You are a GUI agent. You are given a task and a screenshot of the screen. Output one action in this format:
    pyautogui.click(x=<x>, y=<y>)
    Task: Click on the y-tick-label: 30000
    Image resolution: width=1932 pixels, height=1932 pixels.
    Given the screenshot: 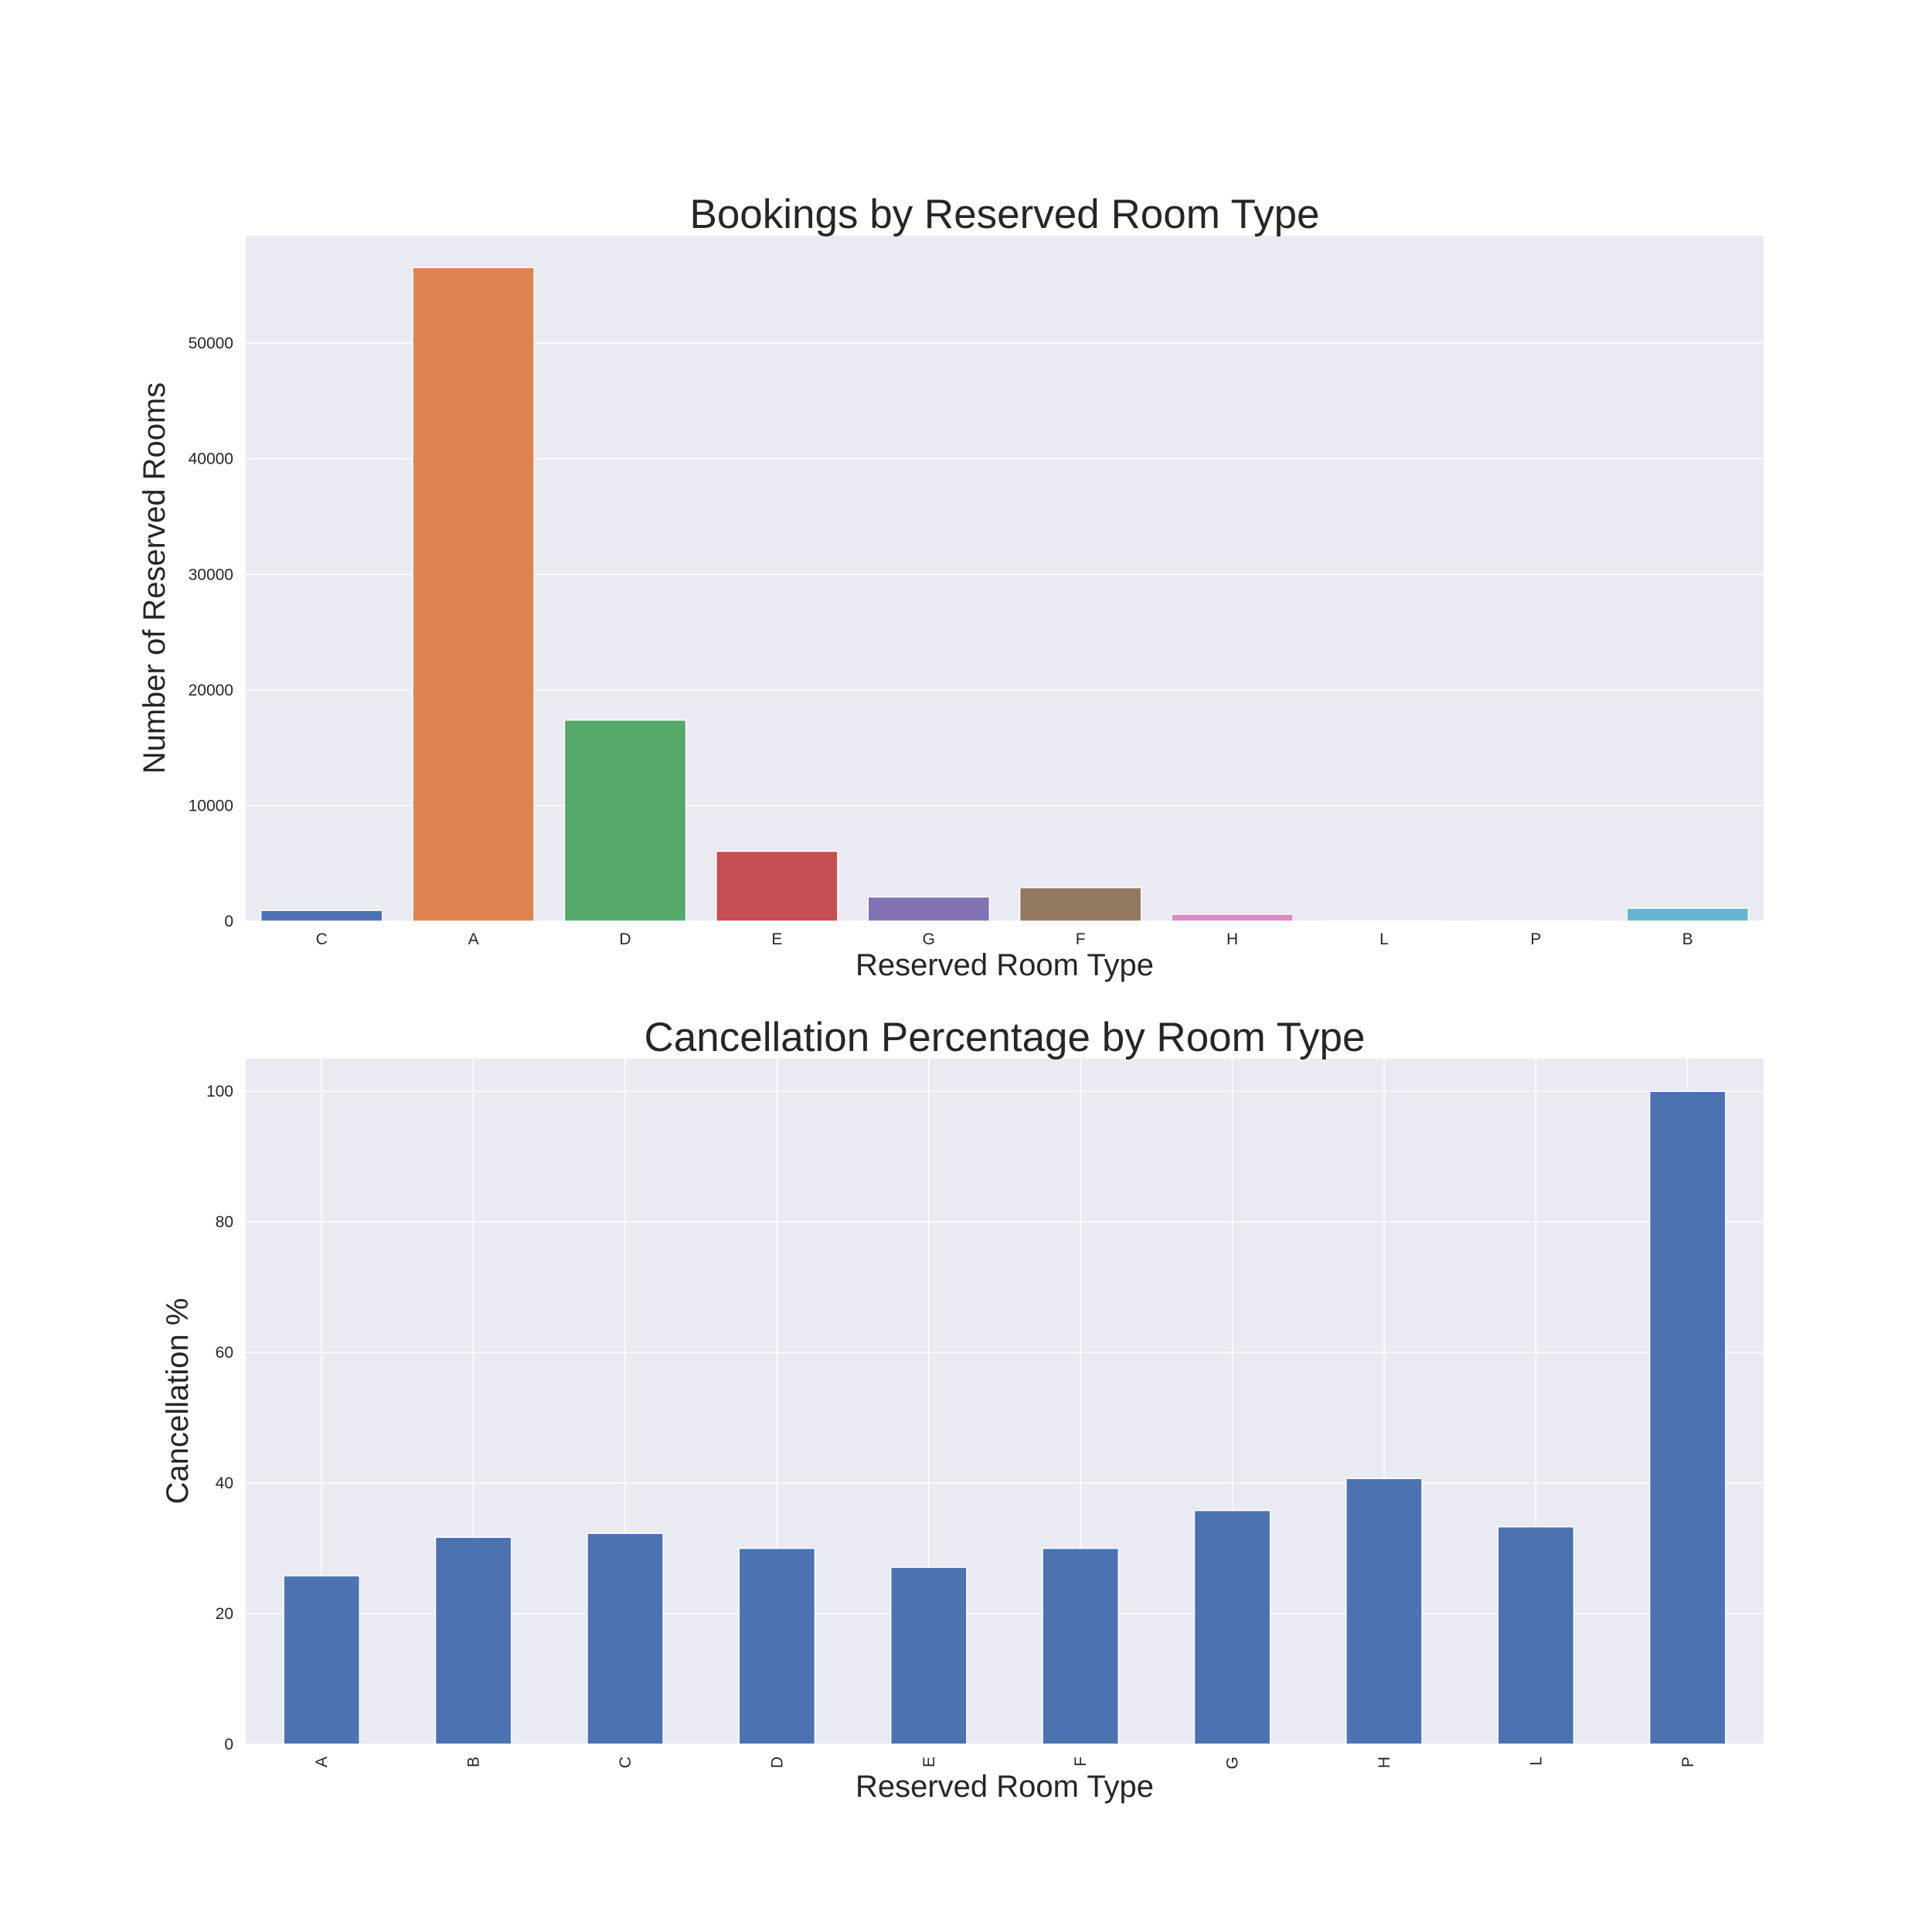 What is the action you would take?
    pyautogui.click(x=211, y=574)
    